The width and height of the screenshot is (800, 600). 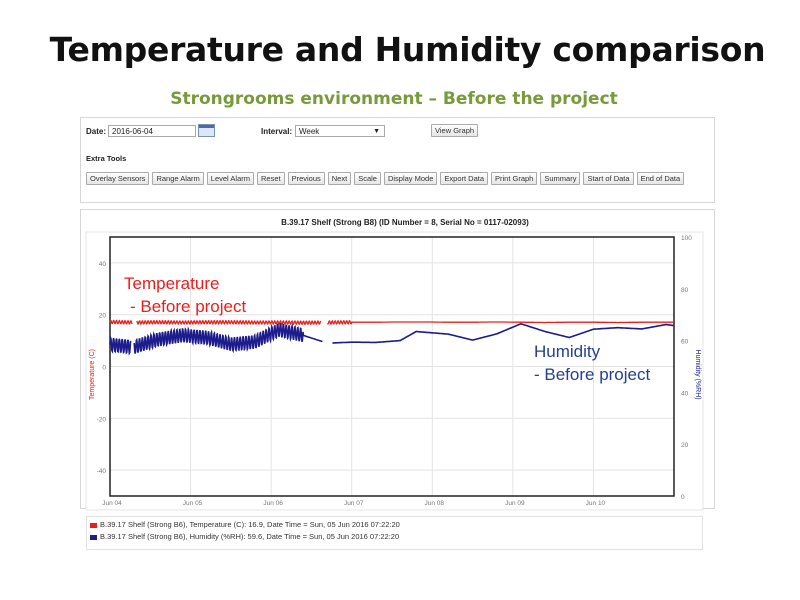 I want to click on date-label: Date:, so click(x=96, y=131).